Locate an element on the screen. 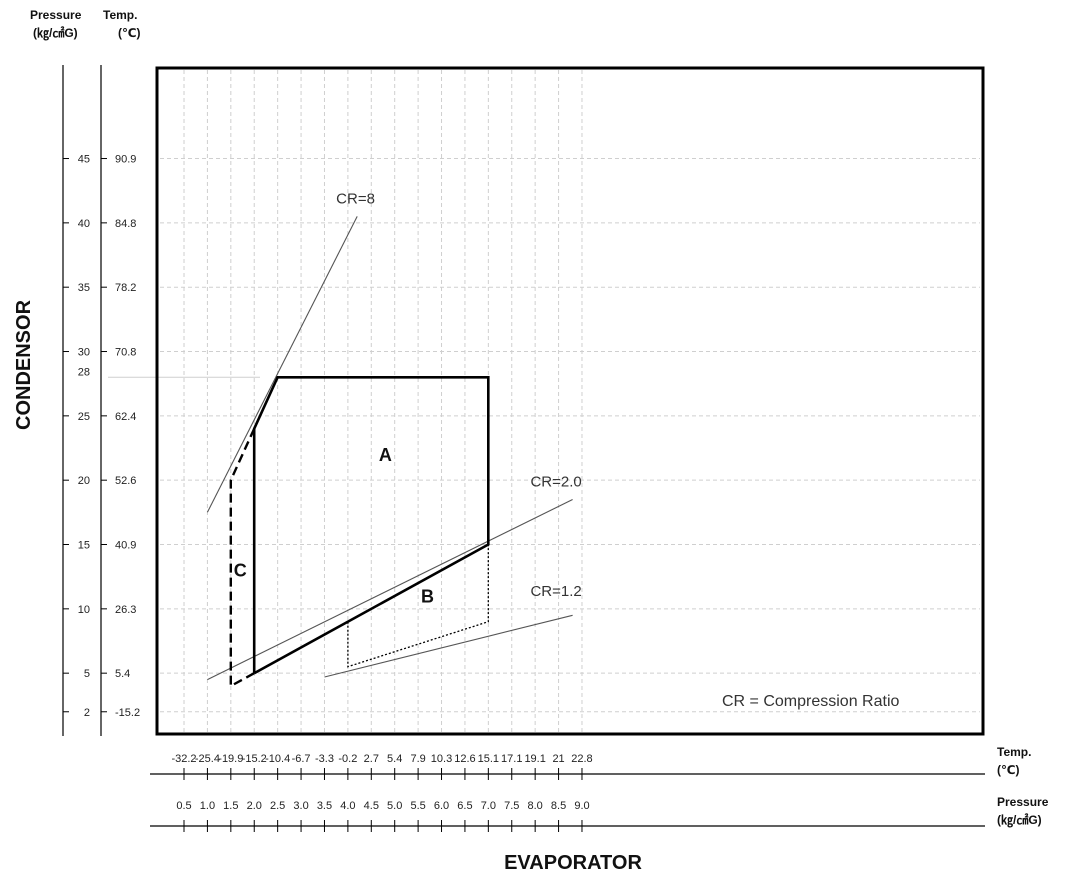 This screenshot has width=1068, height=876. x-temp-tick-label: -32.2 is located at coordinates (183, 759).